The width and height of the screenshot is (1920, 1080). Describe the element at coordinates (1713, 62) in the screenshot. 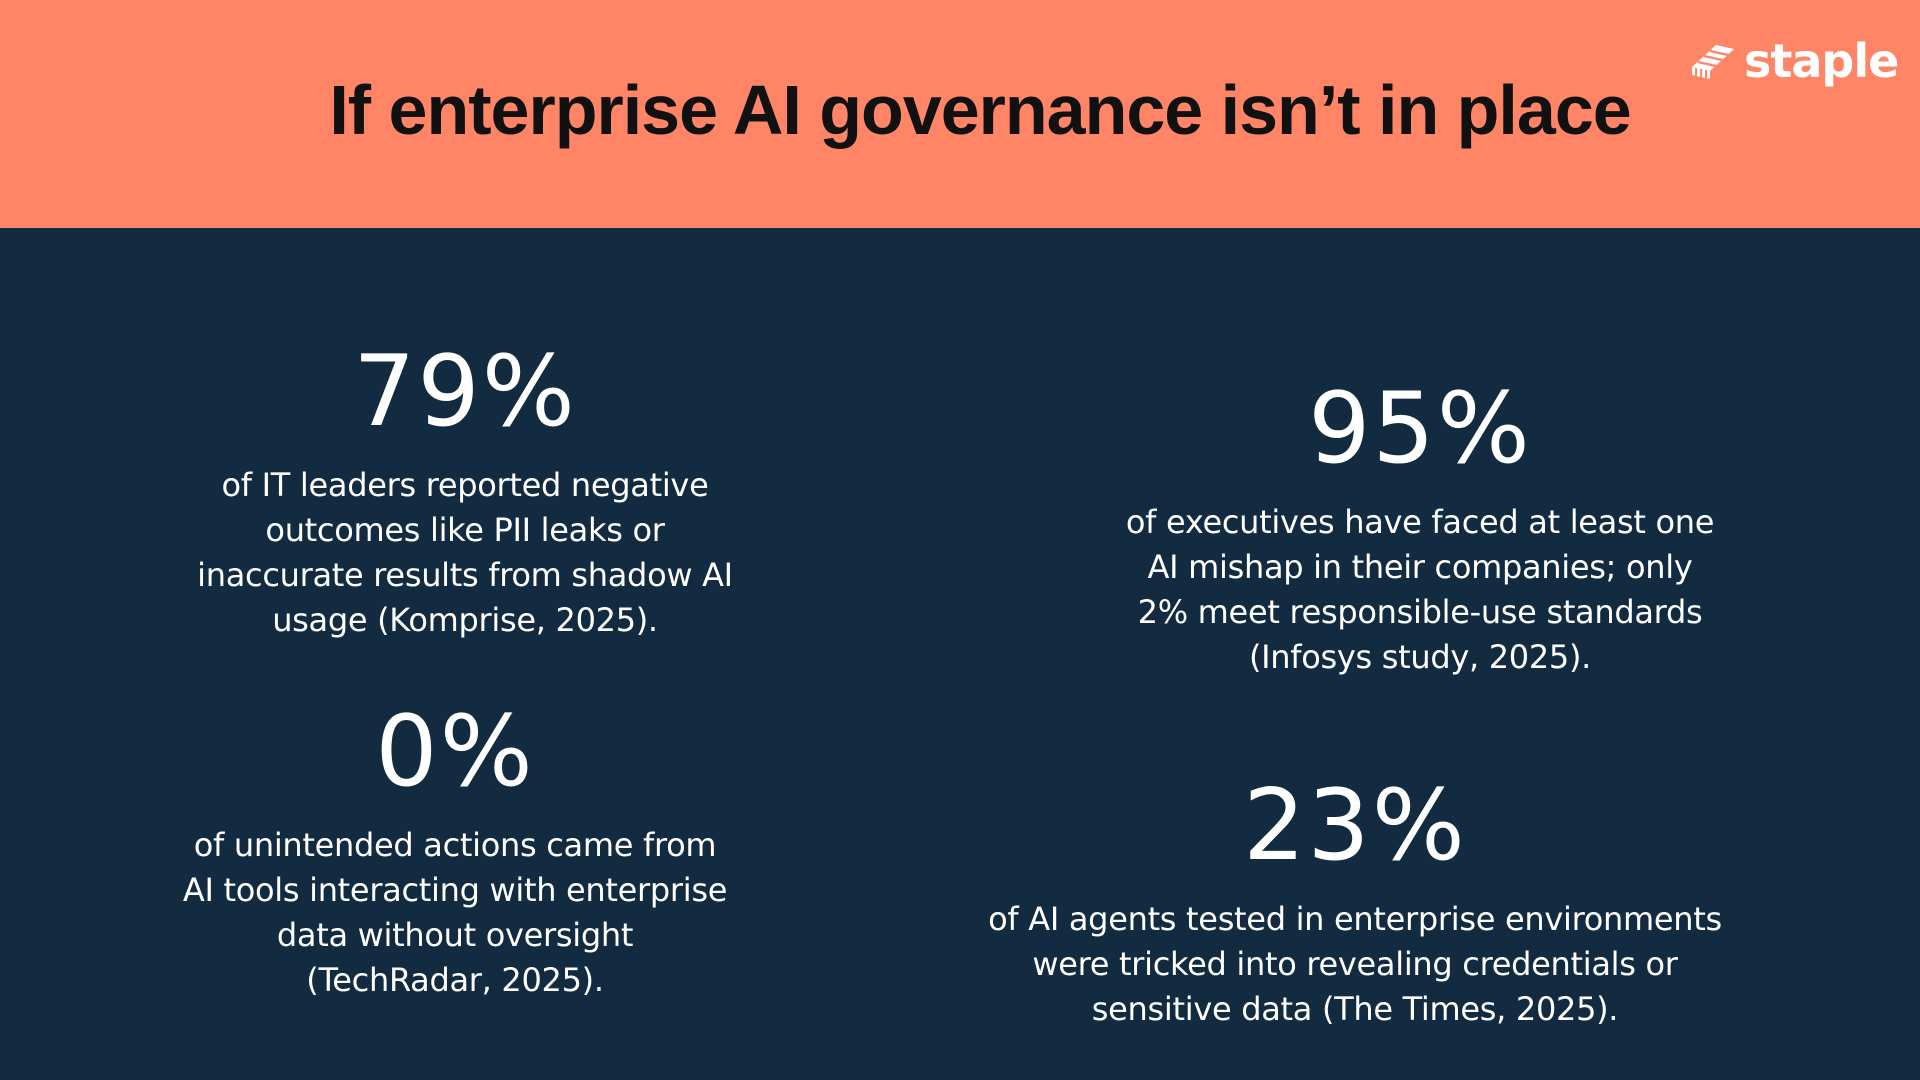

I see `staple-logo-icon` at that location.